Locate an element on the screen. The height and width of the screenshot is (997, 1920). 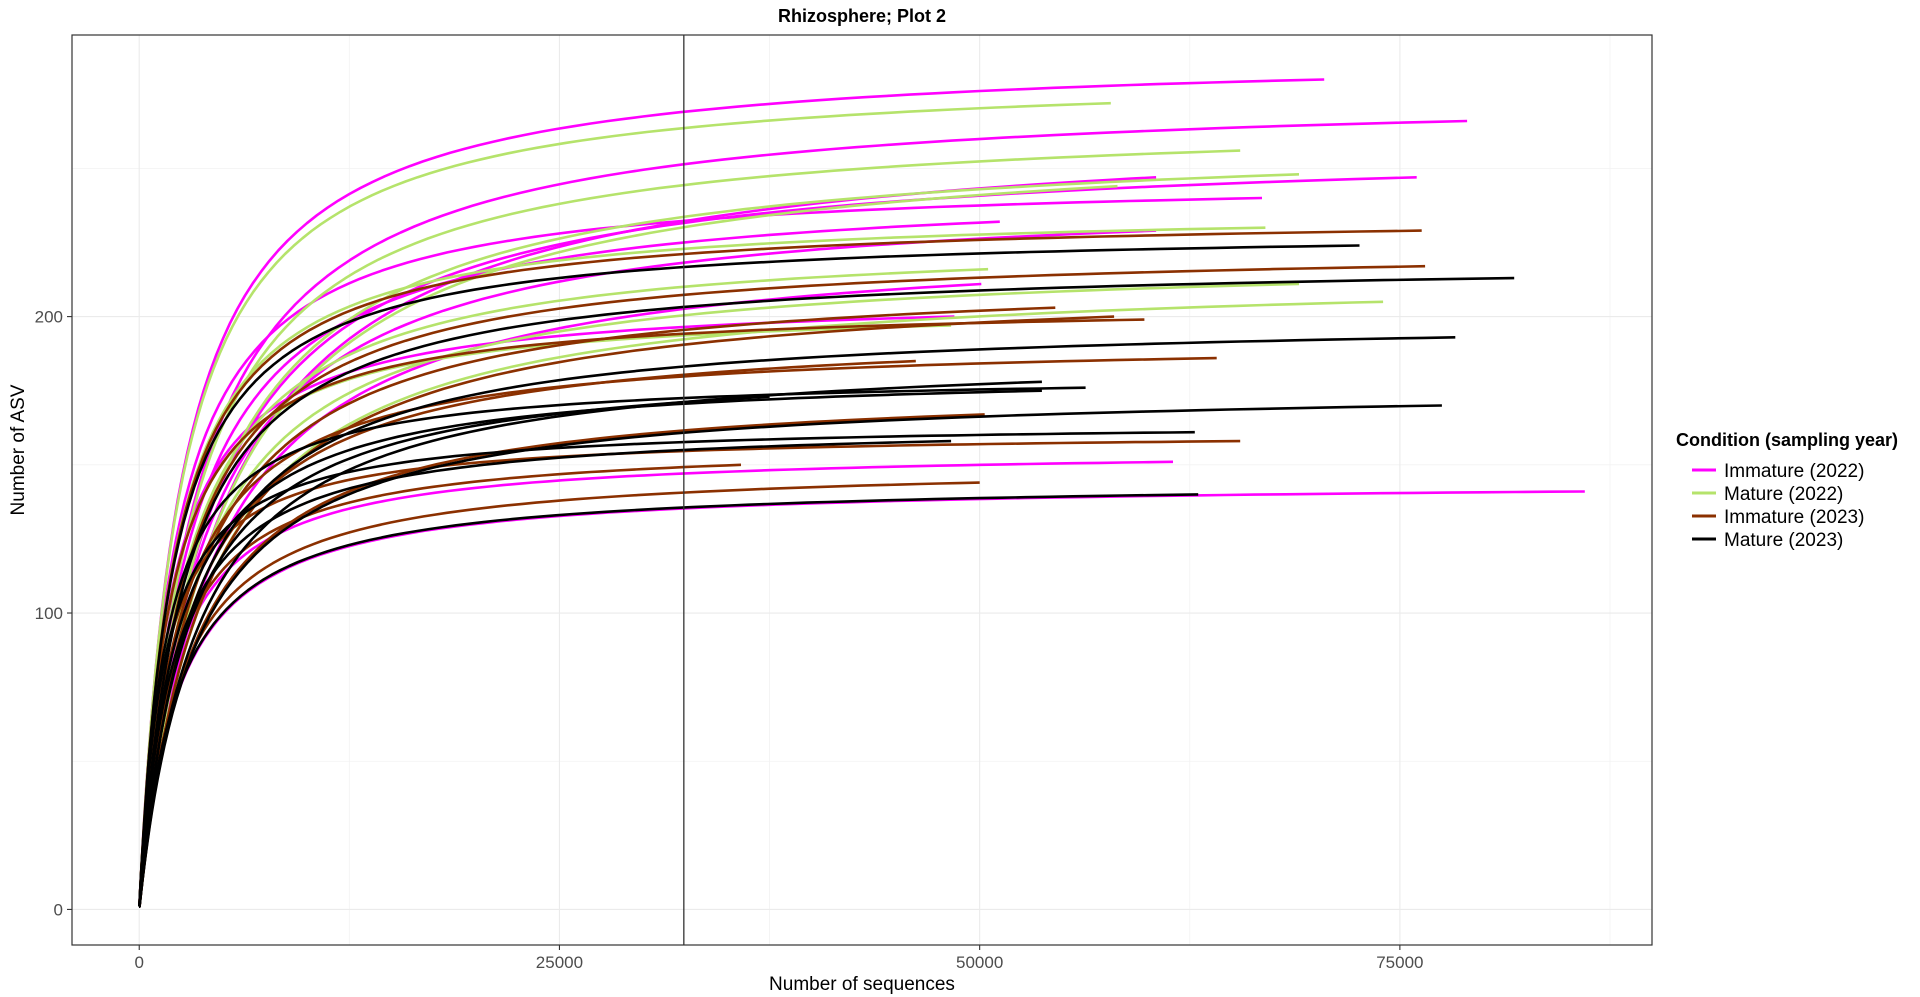
legend-title: Condition (sampling year) is located at coordinates (1787, 440).